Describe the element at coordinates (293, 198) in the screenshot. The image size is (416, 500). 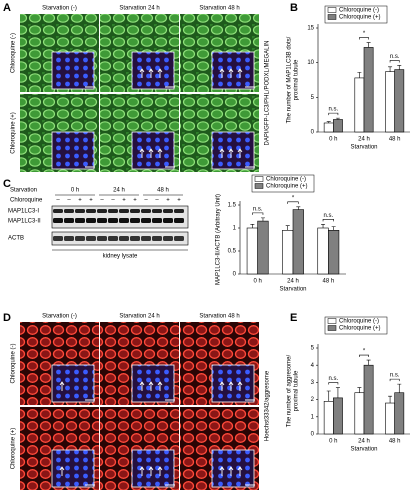
I see `annotation: *` at that location.